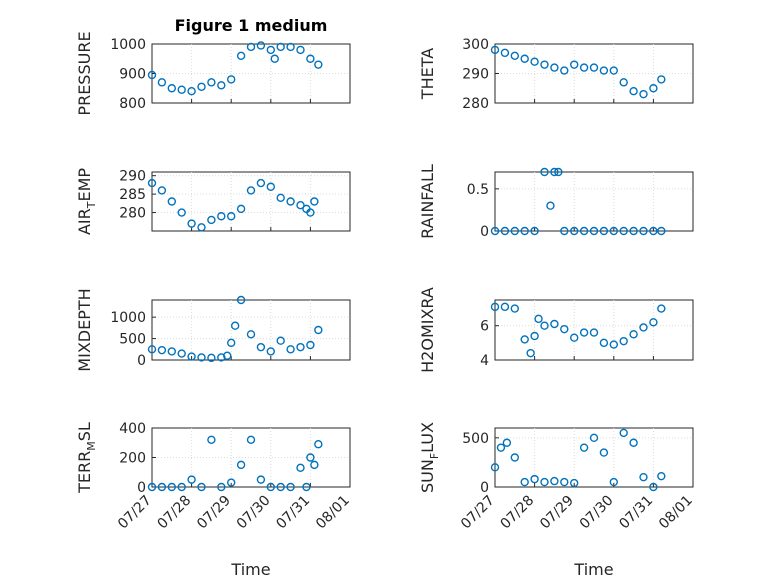 This screenshot has height=583, width=778. I want to click on y-tick-label: 280, so click(132, 214).